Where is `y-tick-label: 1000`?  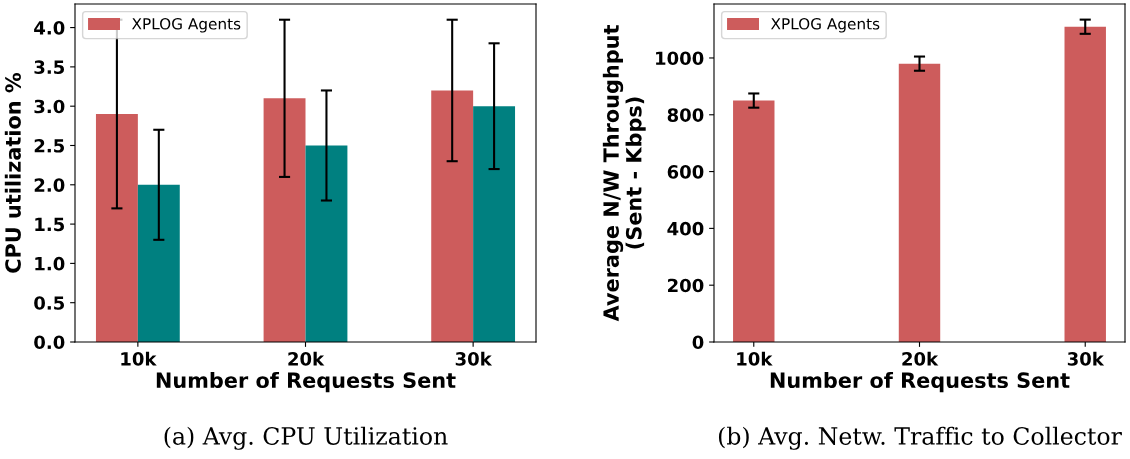
y-tick-label: 1000 is located at coordinates (680, 58).